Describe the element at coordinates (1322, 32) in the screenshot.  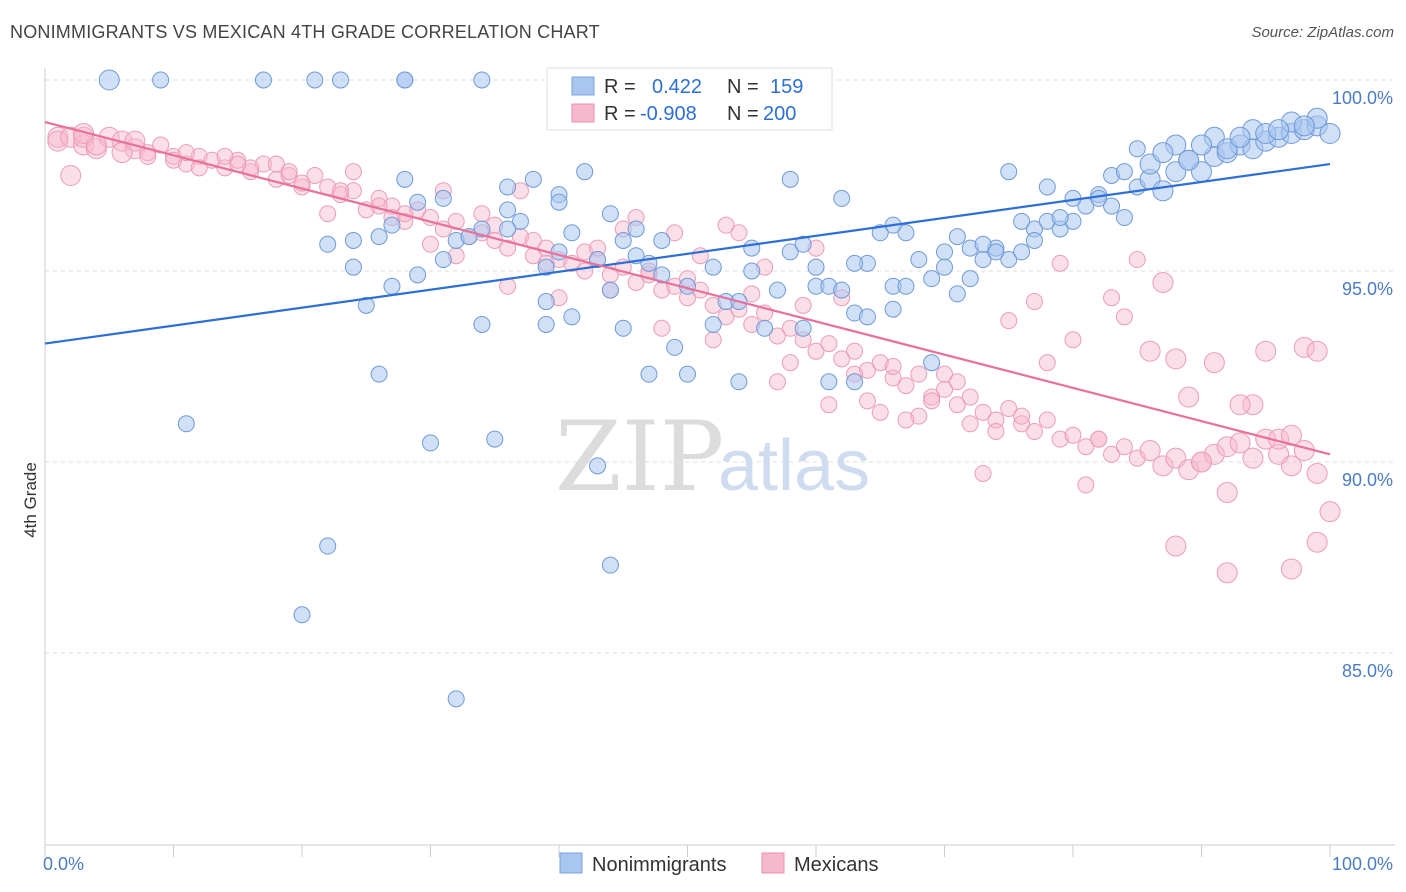
I see `chart-source: Source: ZipAtlas.com` at that location.